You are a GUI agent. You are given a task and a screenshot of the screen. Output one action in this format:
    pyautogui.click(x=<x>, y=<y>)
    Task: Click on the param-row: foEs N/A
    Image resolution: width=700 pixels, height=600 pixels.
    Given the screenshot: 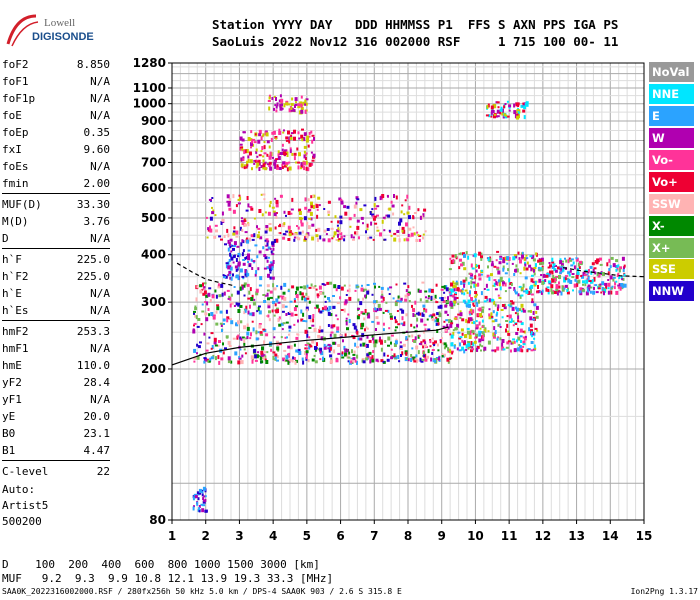 What is the action you would take?
    pyautogui.click(x=56, y=166)
    